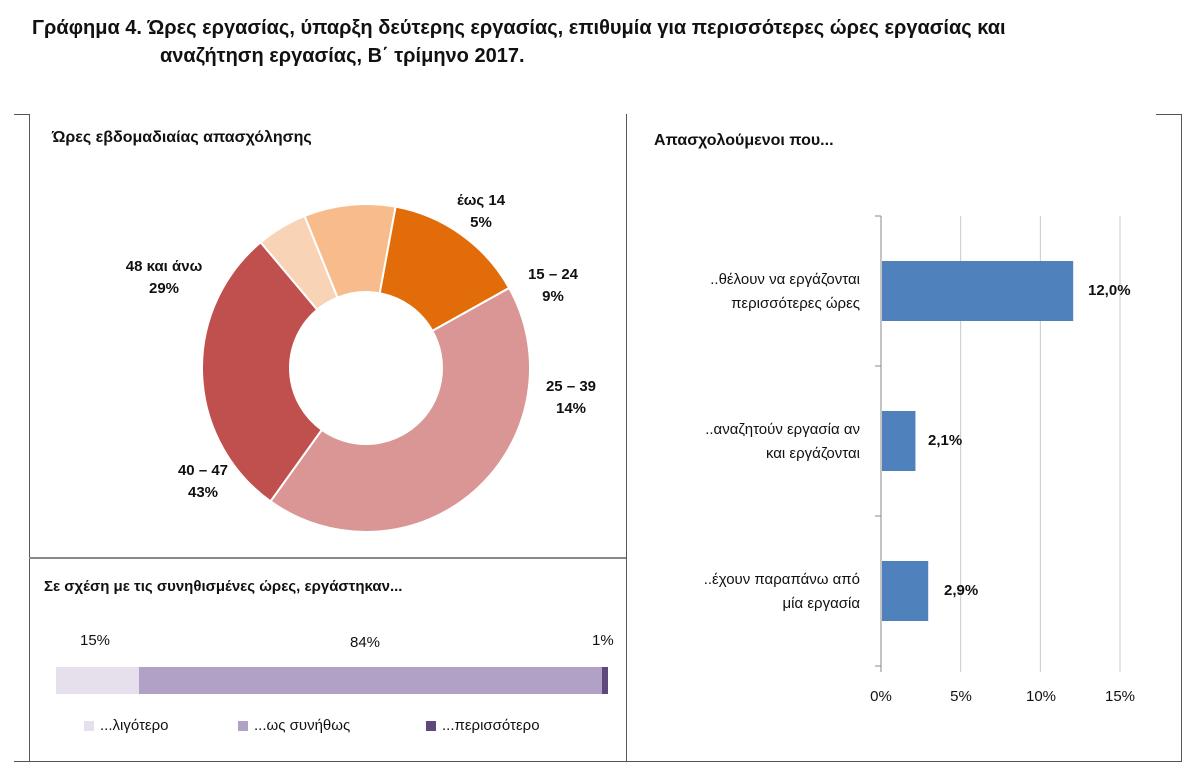 The height and width of the screenshot is (775, 1200). Describe the element at coordinates (745, 592) in the screenshot. I see `bar-category-label-2: ..έχουν παραπάνω από μία εργασία` at that location.